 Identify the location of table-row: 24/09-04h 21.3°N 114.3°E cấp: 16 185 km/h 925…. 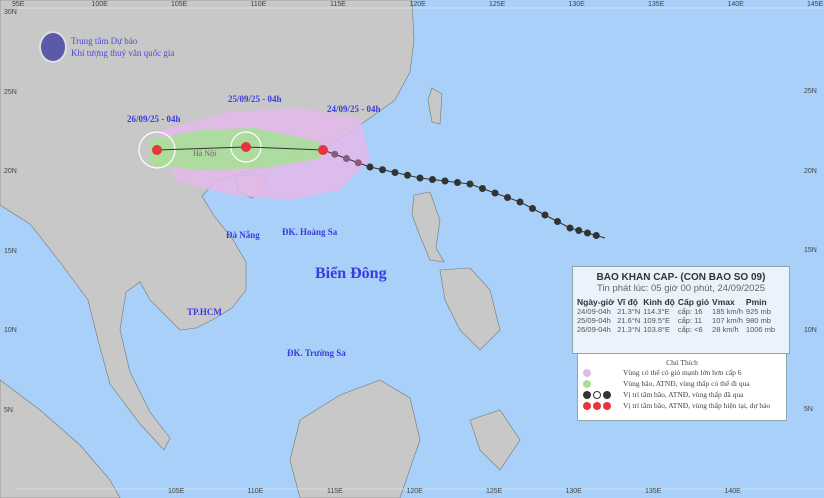
(674, 311).